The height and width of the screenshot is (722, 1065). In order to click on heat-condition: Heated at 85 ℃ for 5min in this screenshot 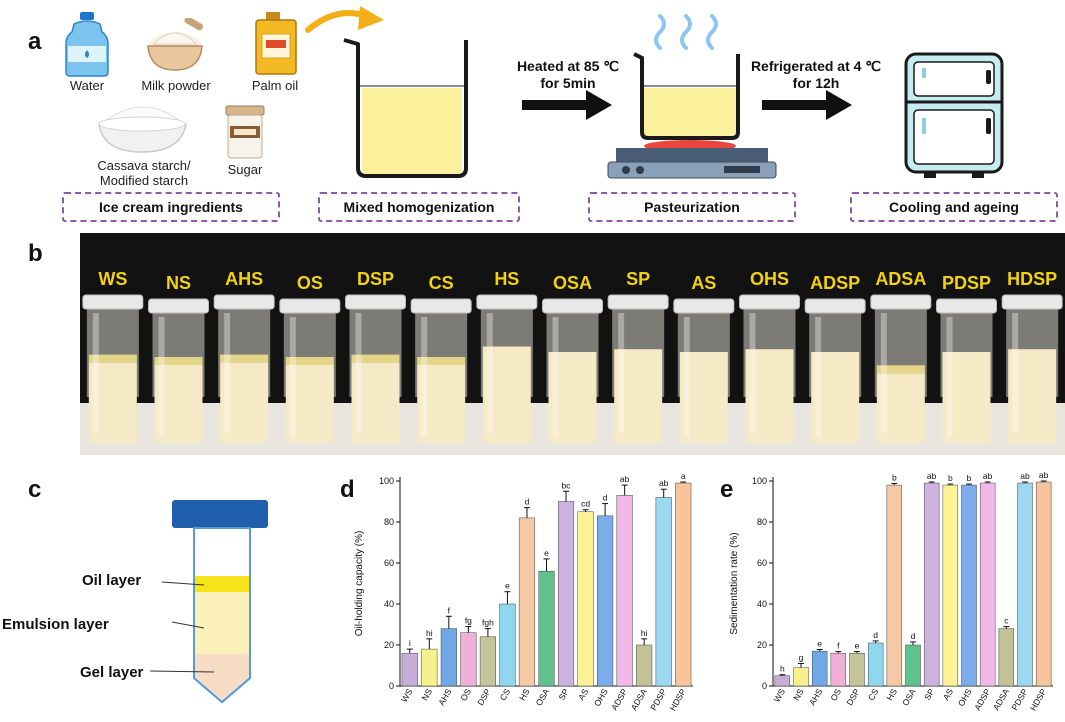, I will do `click(568, 75)`.